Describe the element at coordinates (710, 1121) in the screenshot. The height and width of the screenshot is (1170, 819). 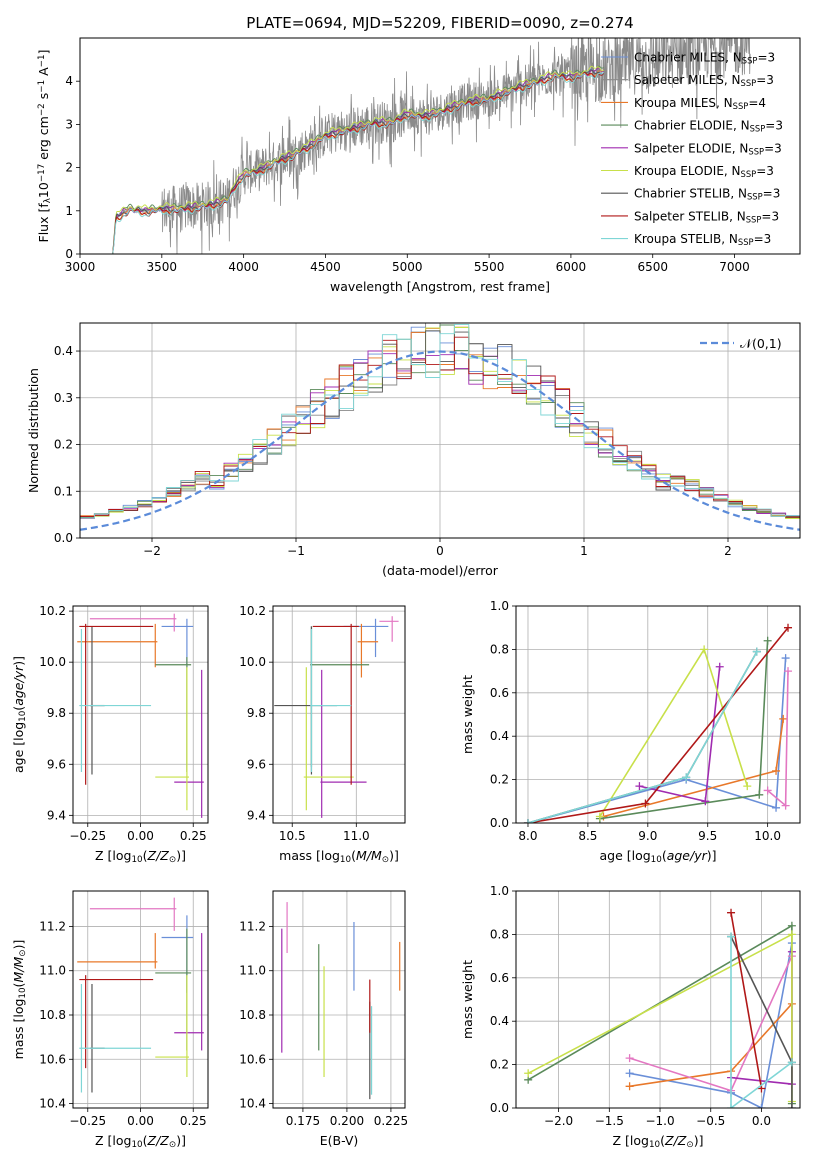
I see `weight-vs-Z-x-tick-label: −0.5` at that location.